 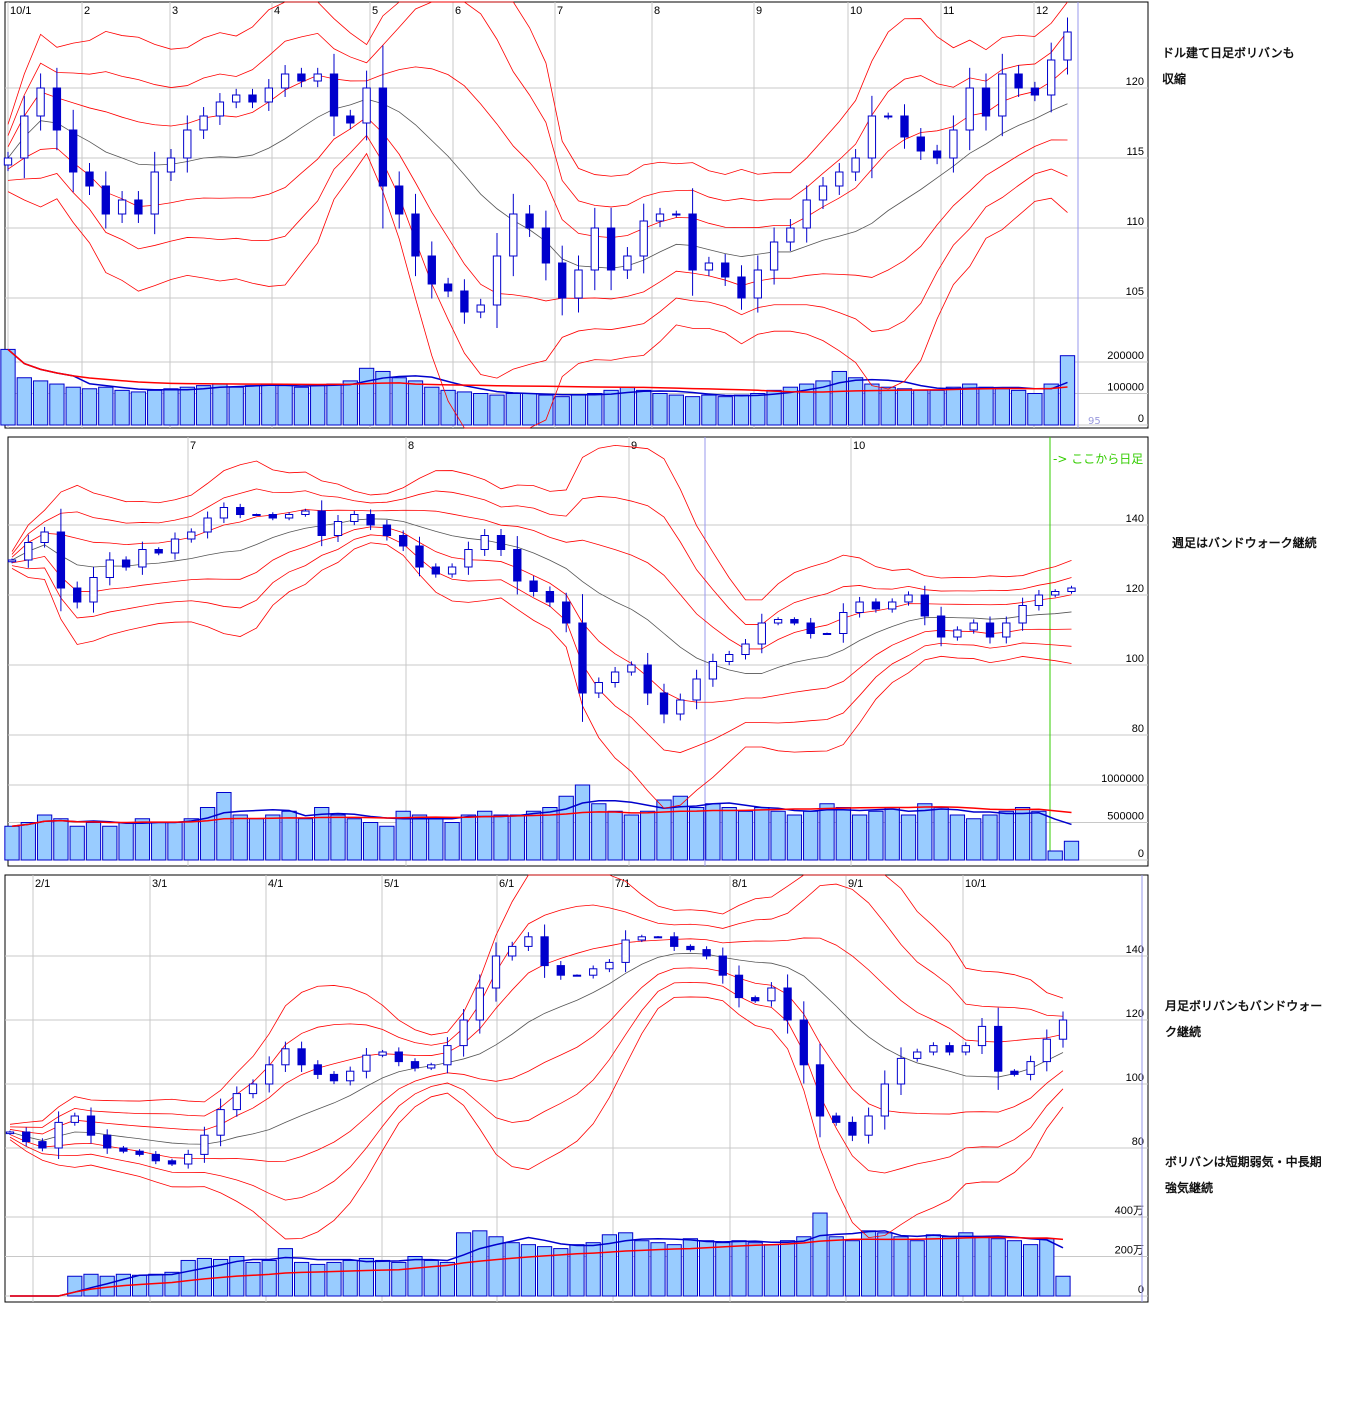 What do you see at coordinates (1135, 222) in the screenshot?
I see `price-tick-label: 110` at bounding box center [1135, 222].